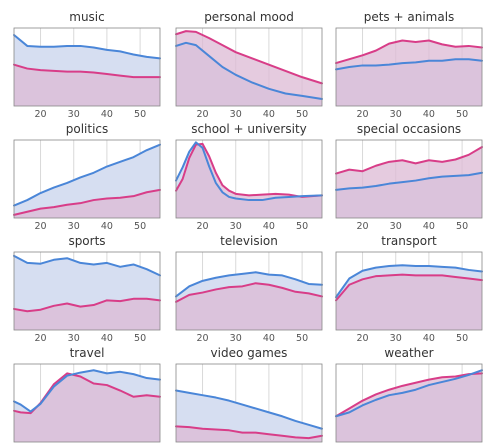 The height and width of the screenshot is (443, 500). I want to click on panel-2: pets + animals 20 30 40 50, so click(409, 65).